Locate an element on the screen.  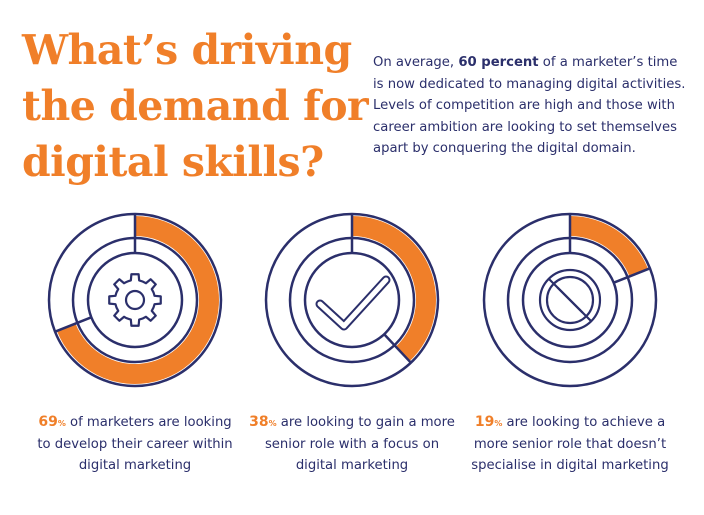
intro-text-before: On average, is located at coordinates (416, 62).